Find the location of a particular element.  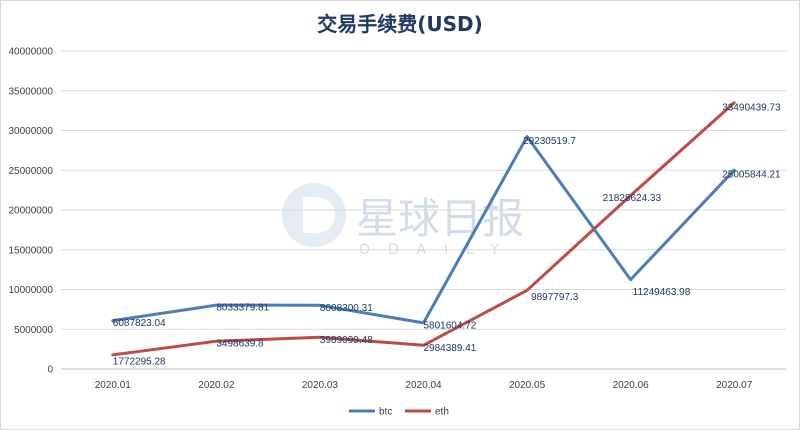

x-tick-label: 2020.06 is located at coordinates (631, 385).